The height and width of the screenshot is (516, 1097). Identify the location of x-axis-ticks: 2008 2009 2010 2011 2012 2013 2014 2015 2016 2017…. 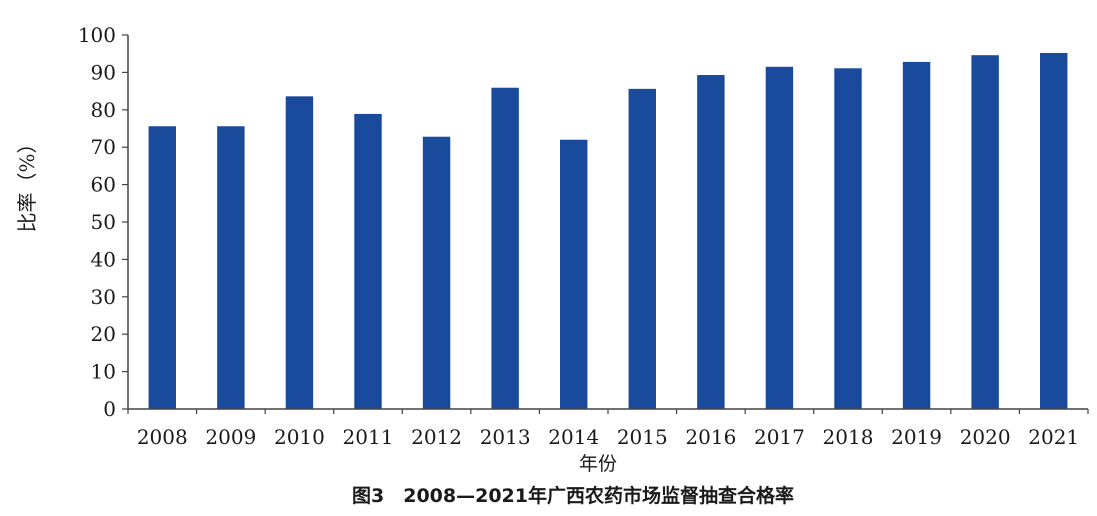
(608, 429).